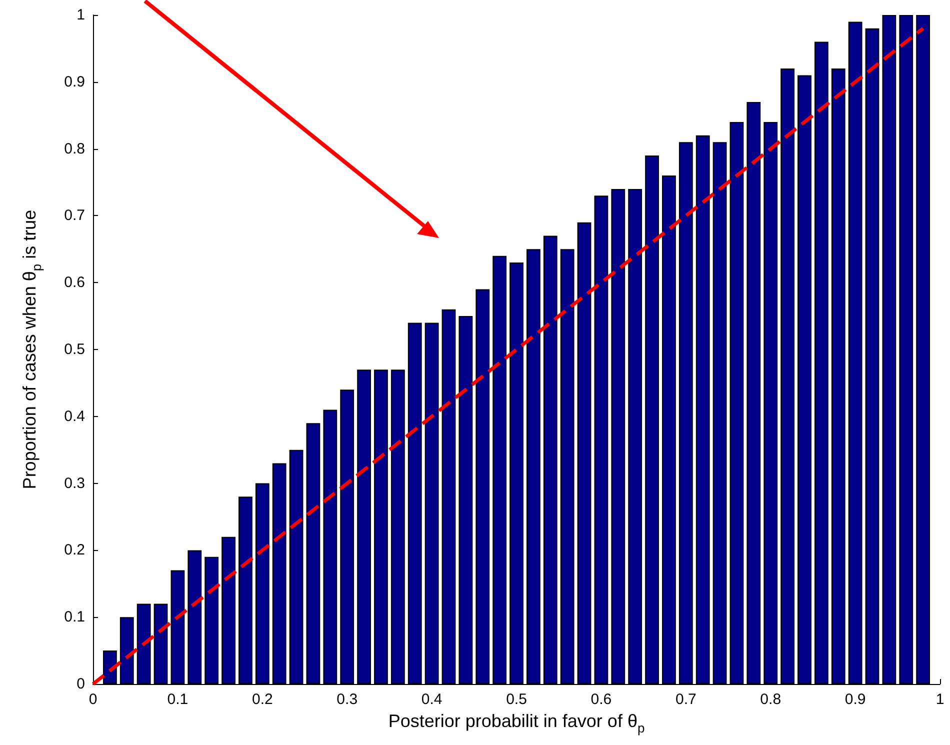  Describe the element at coordinates (431, 699) in the screenshot. I see `x-tick-label: 0.4` at that location.